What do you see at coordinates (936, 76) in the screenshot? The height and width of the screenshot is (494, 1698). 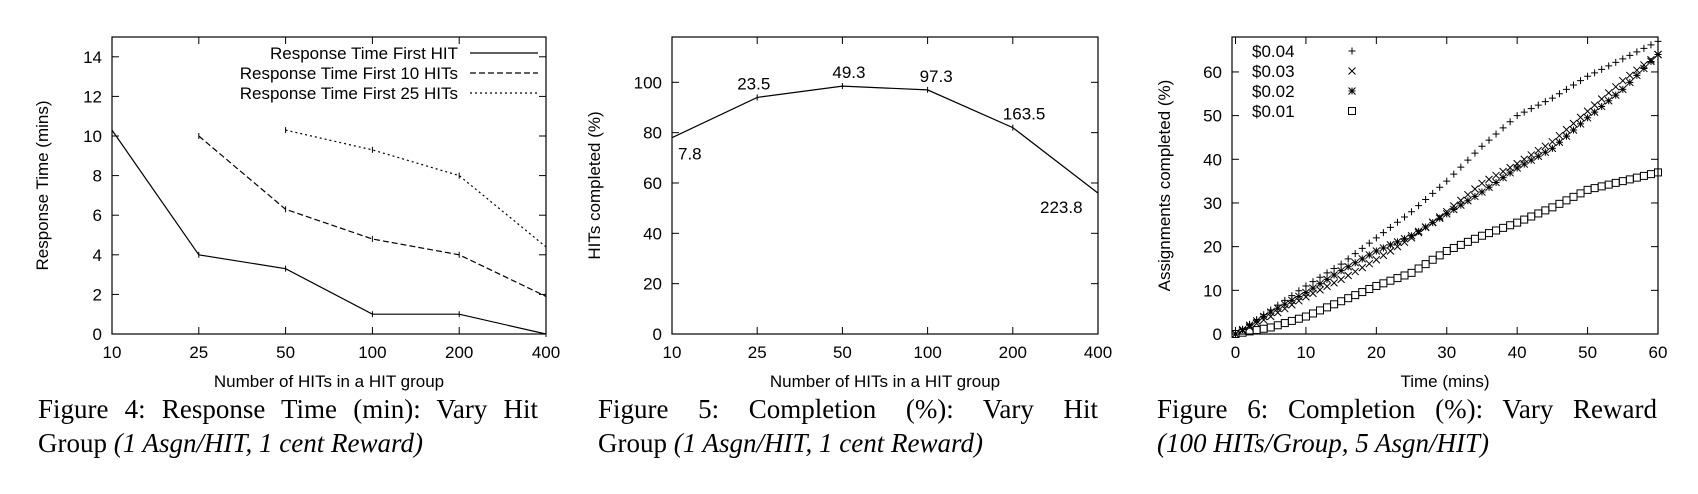 I see `data-label: 97.3` at bounding box center [936, 76].